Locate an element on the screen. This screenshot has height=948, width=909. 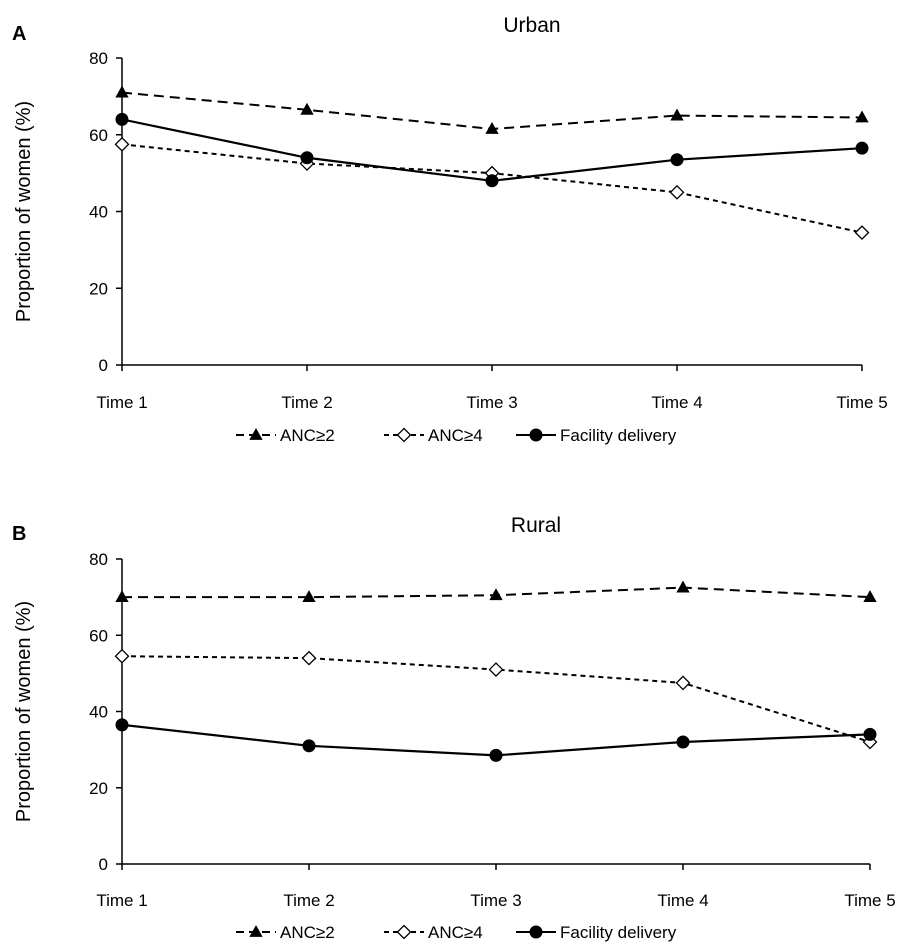
series-line is located at coordinates (492, 188).